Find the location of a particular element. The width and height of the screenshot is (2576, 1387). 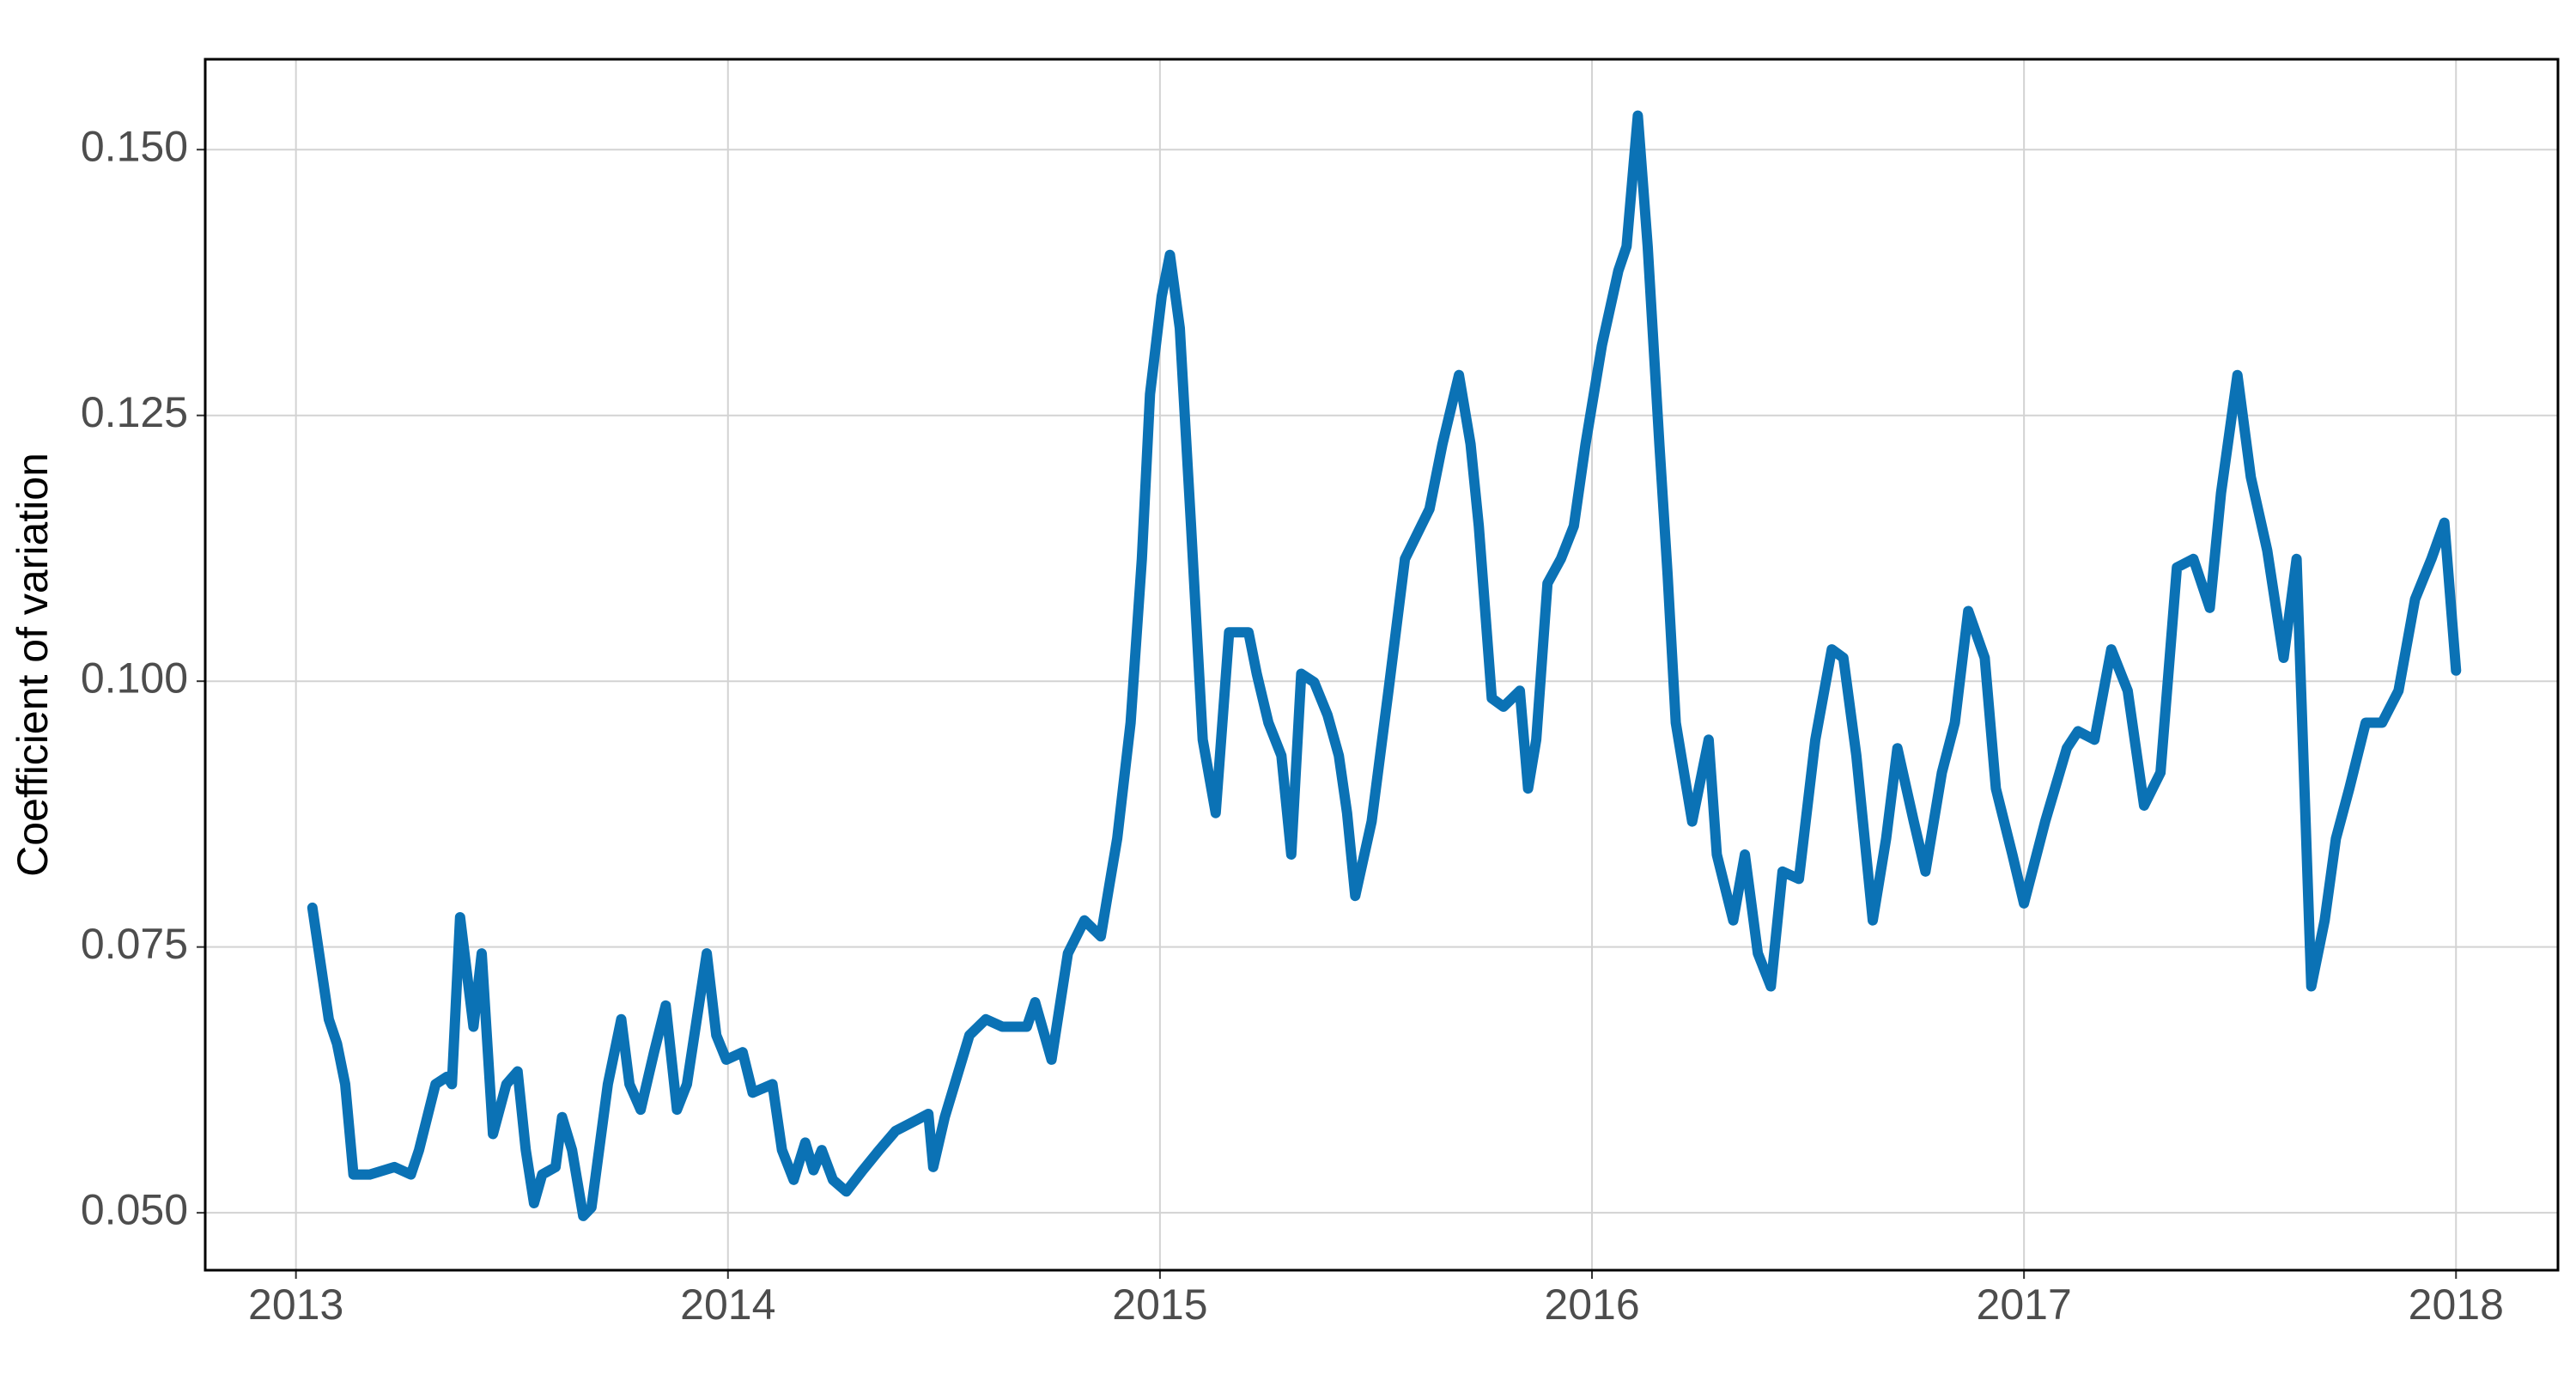

x-tick-label: 2016 is located at coordinates (1591, 1305).